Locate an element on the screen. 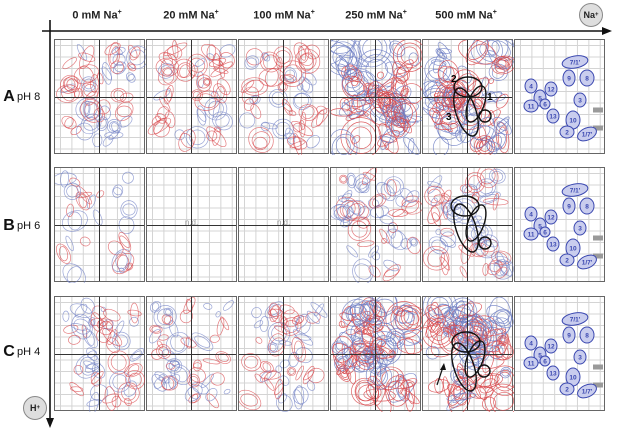 The image size is (617, 429). row-letter: A is located at coordinates (9, 96).